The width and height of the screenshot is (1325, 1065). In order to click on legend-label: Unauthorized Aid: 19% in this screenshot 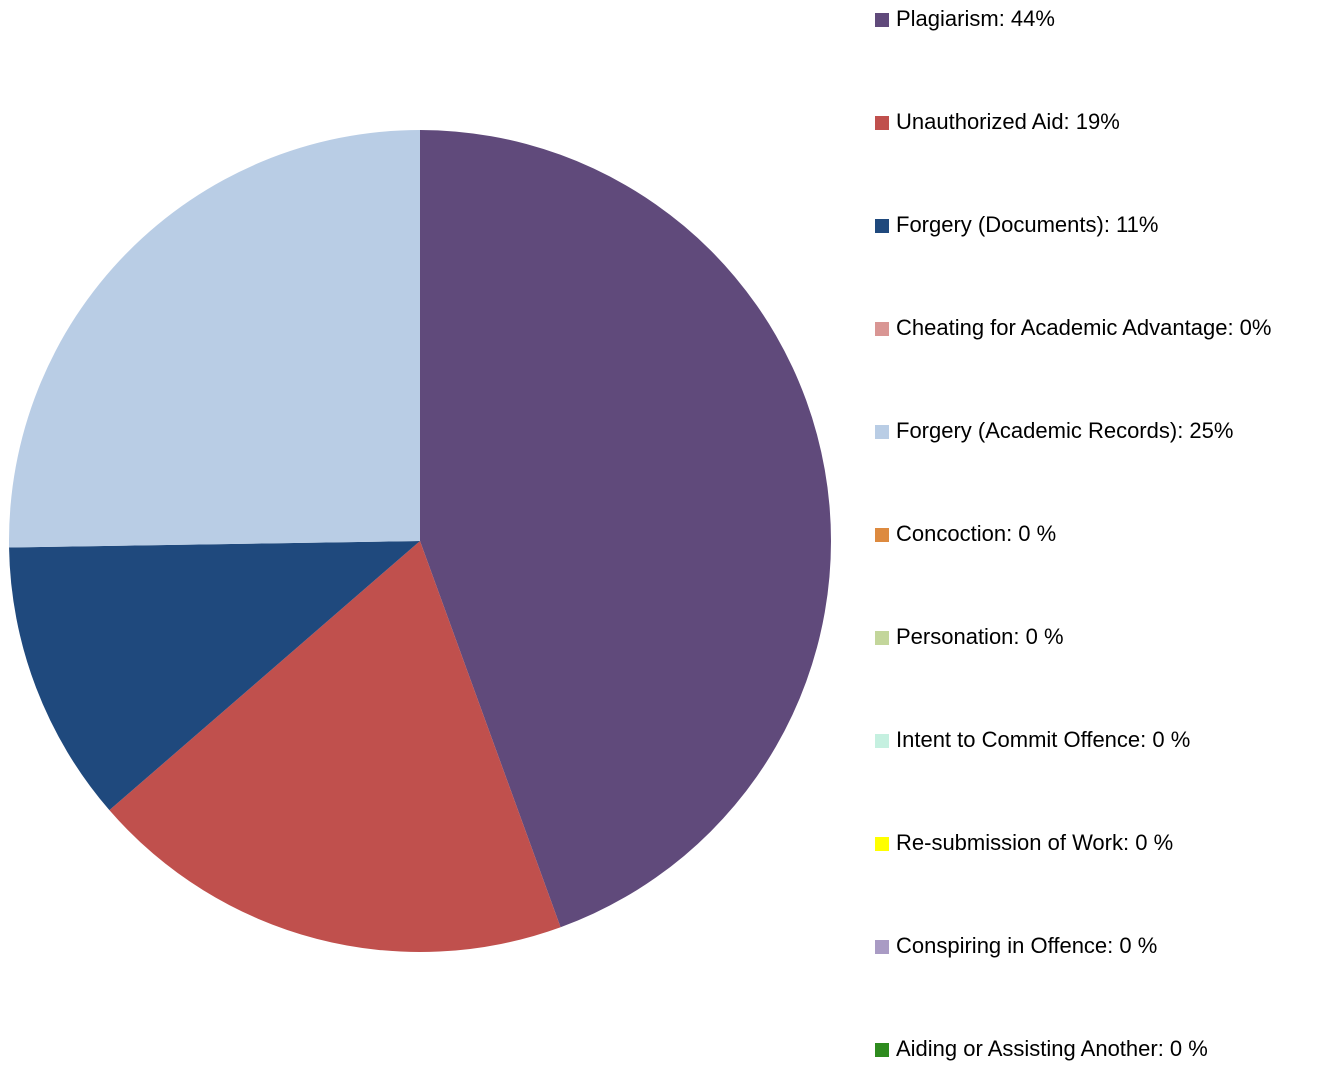, I will do `click(1008, 121)`.